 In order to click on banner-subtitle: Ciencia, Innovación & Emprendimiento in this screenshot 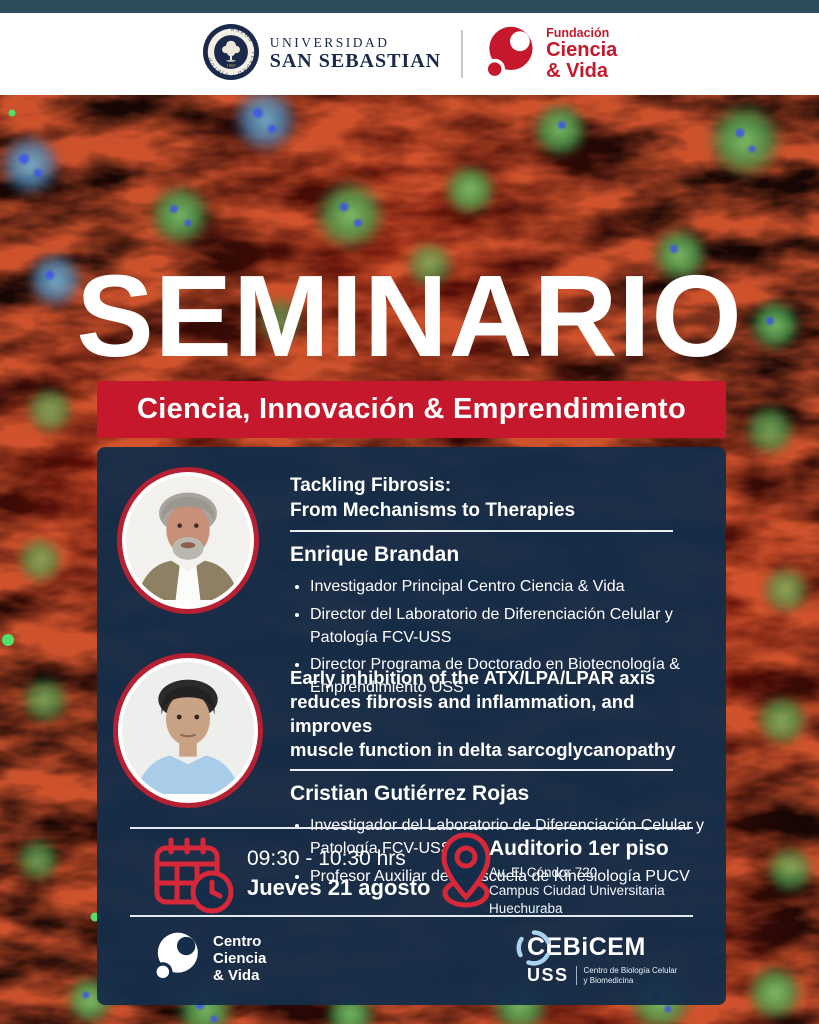, I will do `click(411, 409)`.